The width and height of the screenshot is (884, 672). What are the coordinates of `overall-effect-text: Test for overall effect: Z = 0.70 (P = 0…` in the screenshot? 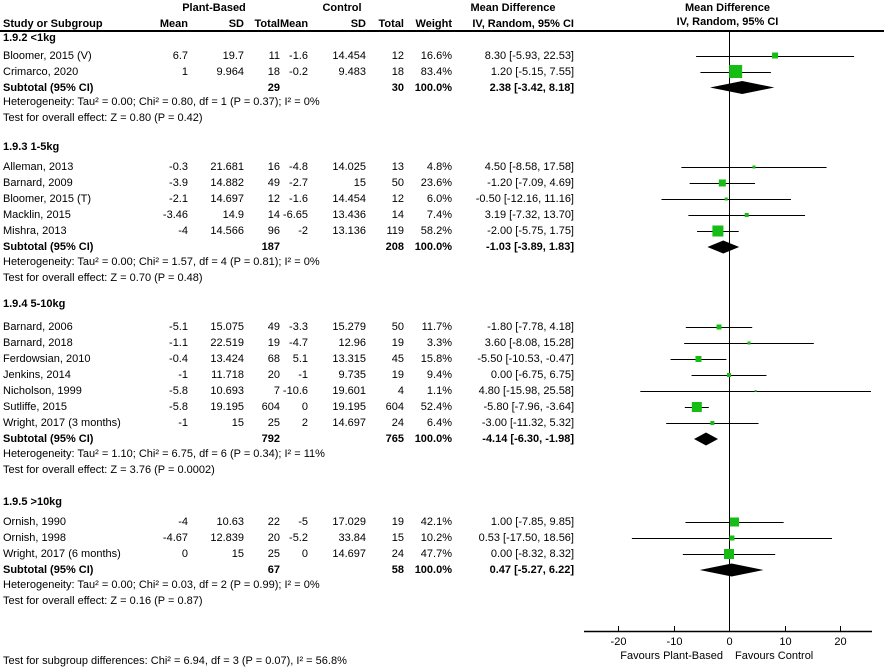 It's located at (103, 277).